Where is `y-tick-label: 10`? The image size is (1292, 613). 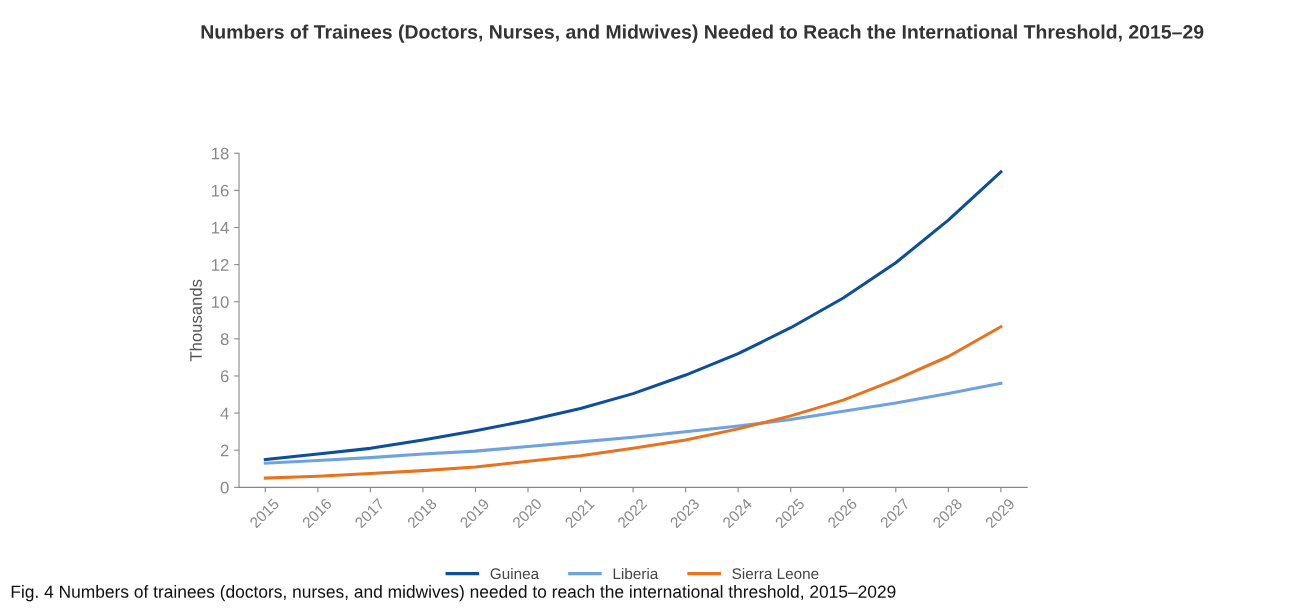 y-tick-label: 10 is located at coordinates (220, 302).